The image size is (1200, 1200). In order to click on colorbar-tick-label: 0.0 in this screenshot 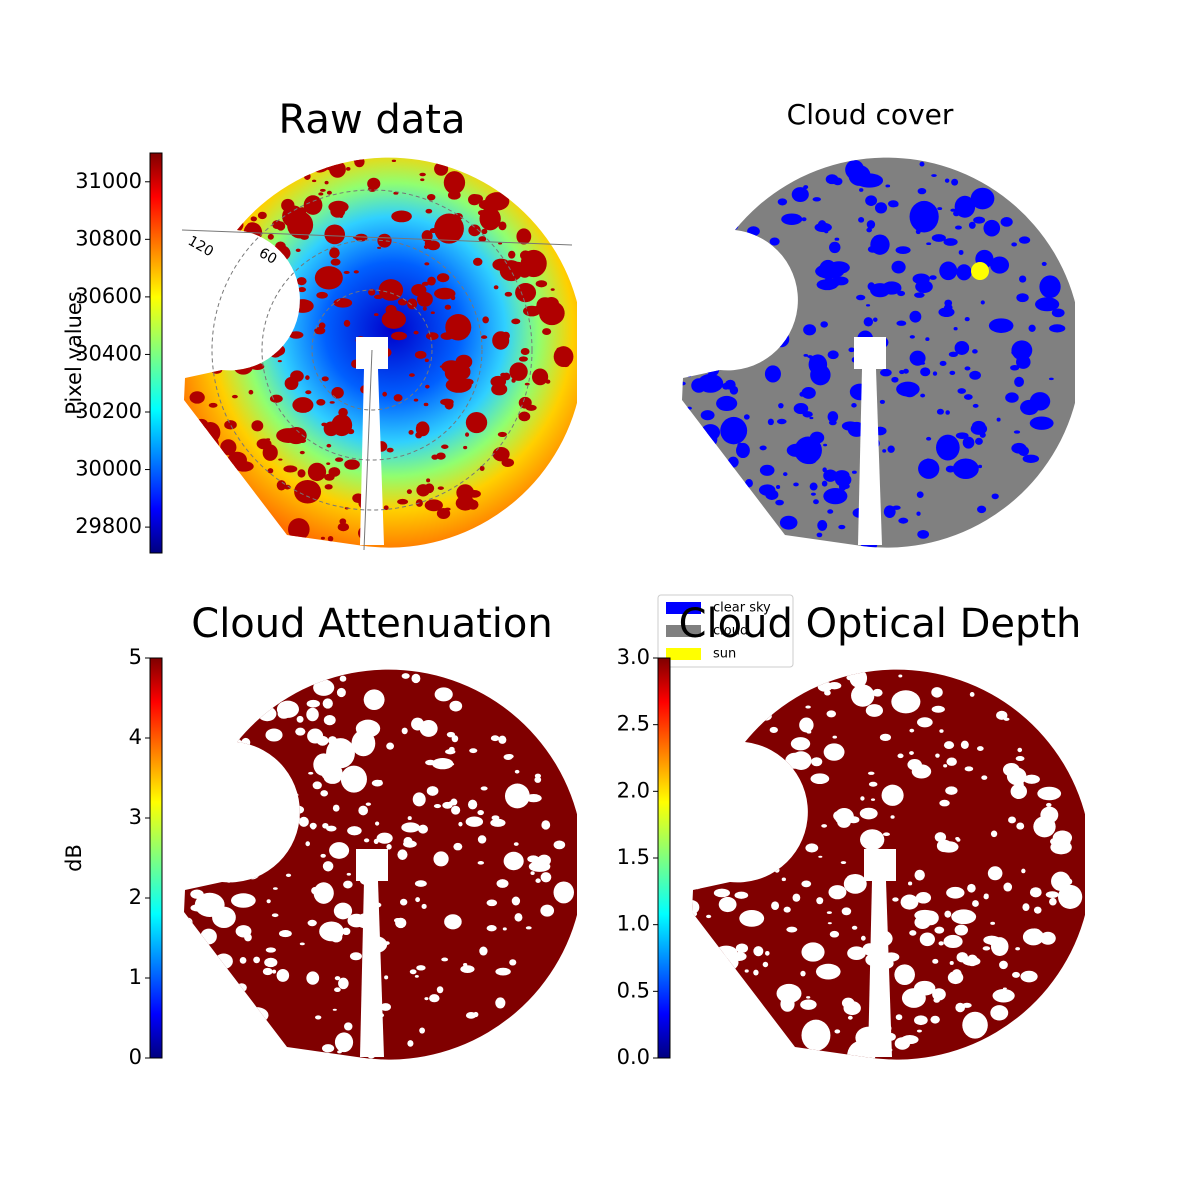, I will do `click(633, 1057)`.